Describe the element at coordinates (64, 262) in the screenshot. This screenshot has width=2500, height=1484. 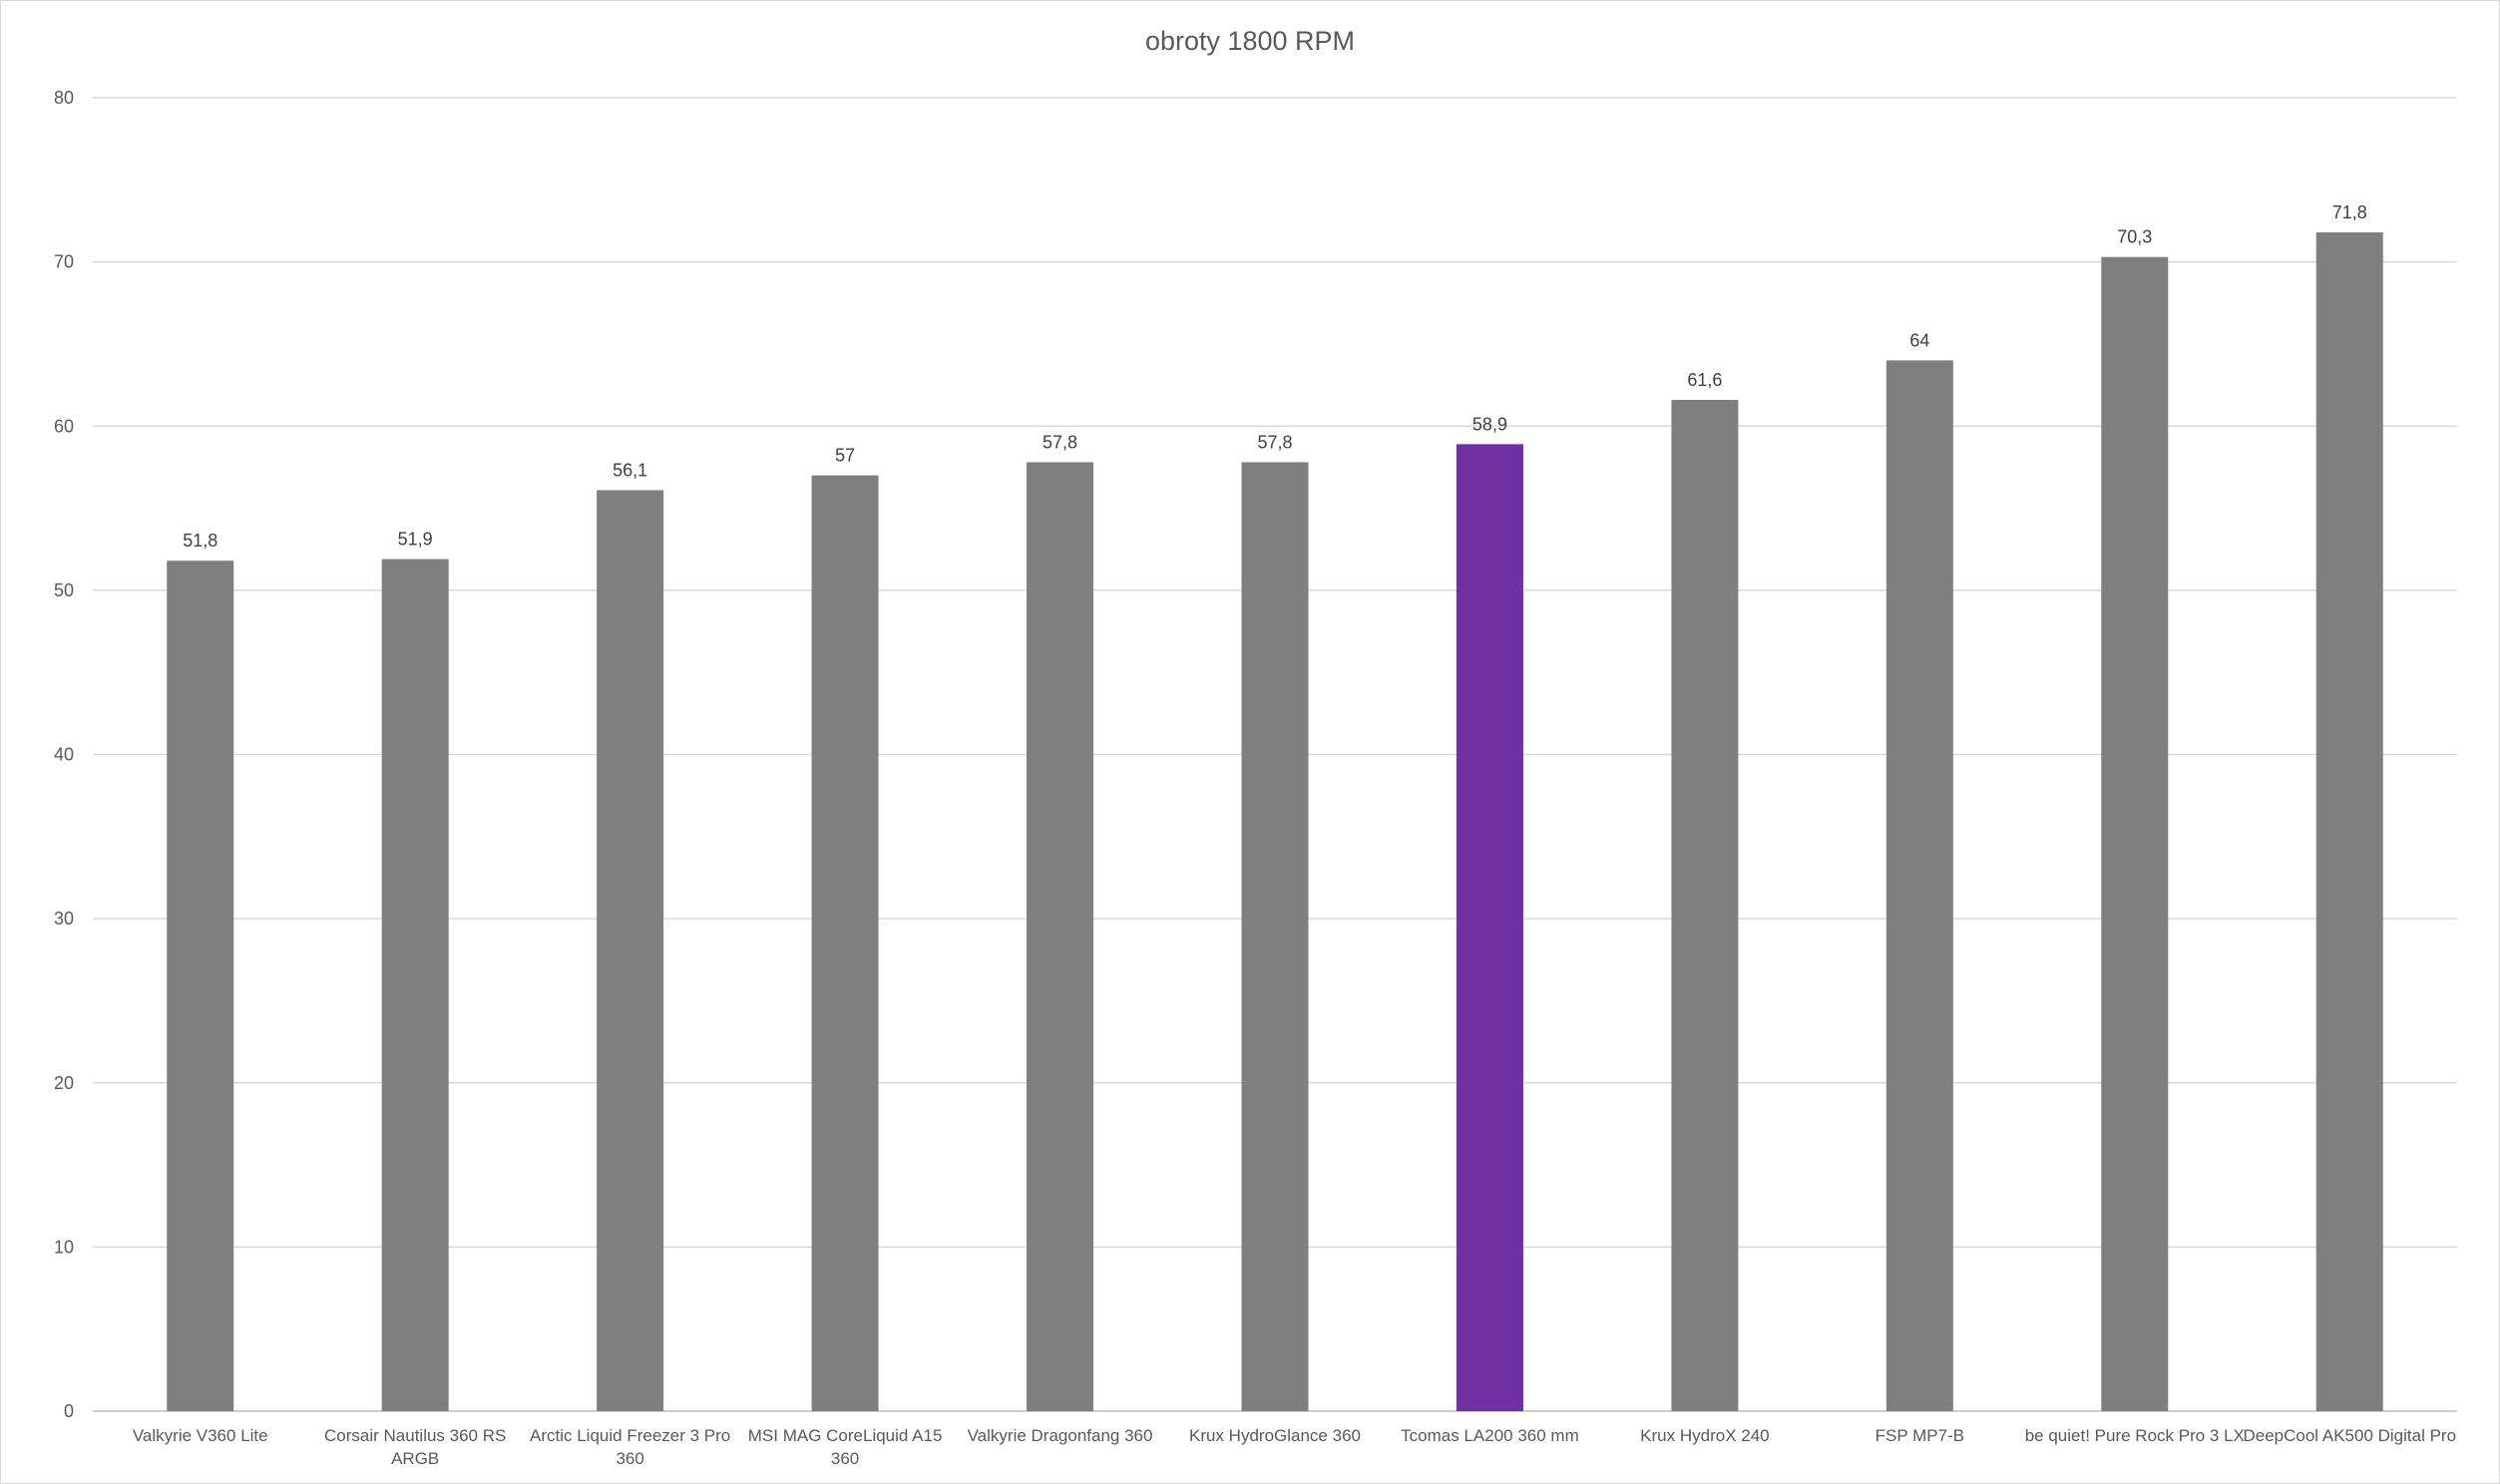
I see `y-tick-label: 70` at that location.